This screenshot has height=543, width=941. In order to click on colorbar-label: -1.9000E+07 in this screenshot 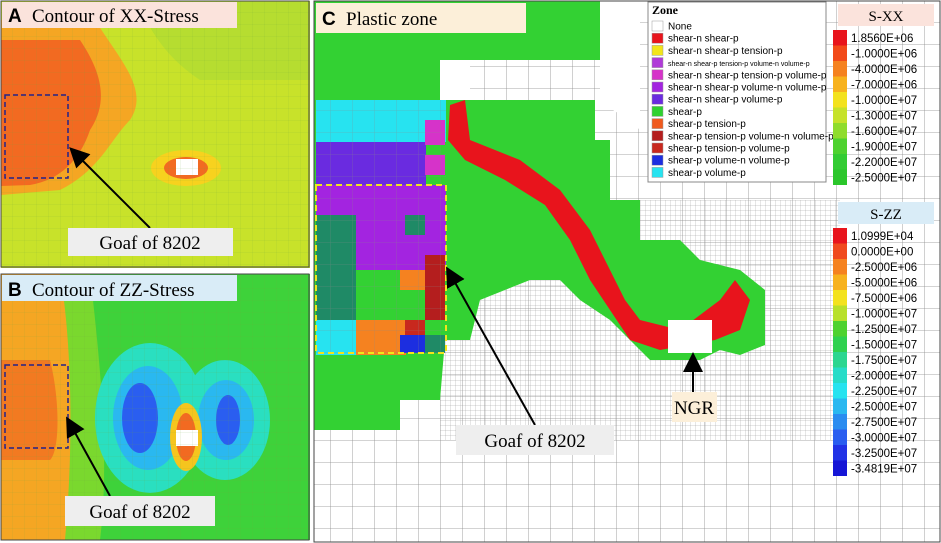, I will do `click(884, 148)`.